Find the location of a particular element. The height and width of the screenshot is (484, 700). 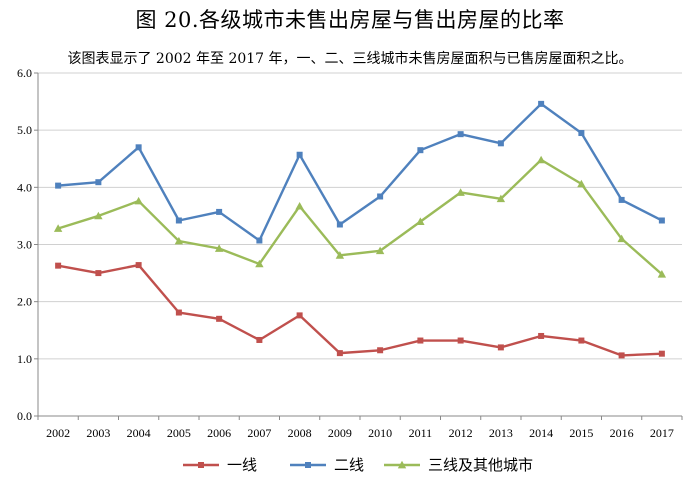

x-tick-label: 2005 is located at coordinates (179, 433).